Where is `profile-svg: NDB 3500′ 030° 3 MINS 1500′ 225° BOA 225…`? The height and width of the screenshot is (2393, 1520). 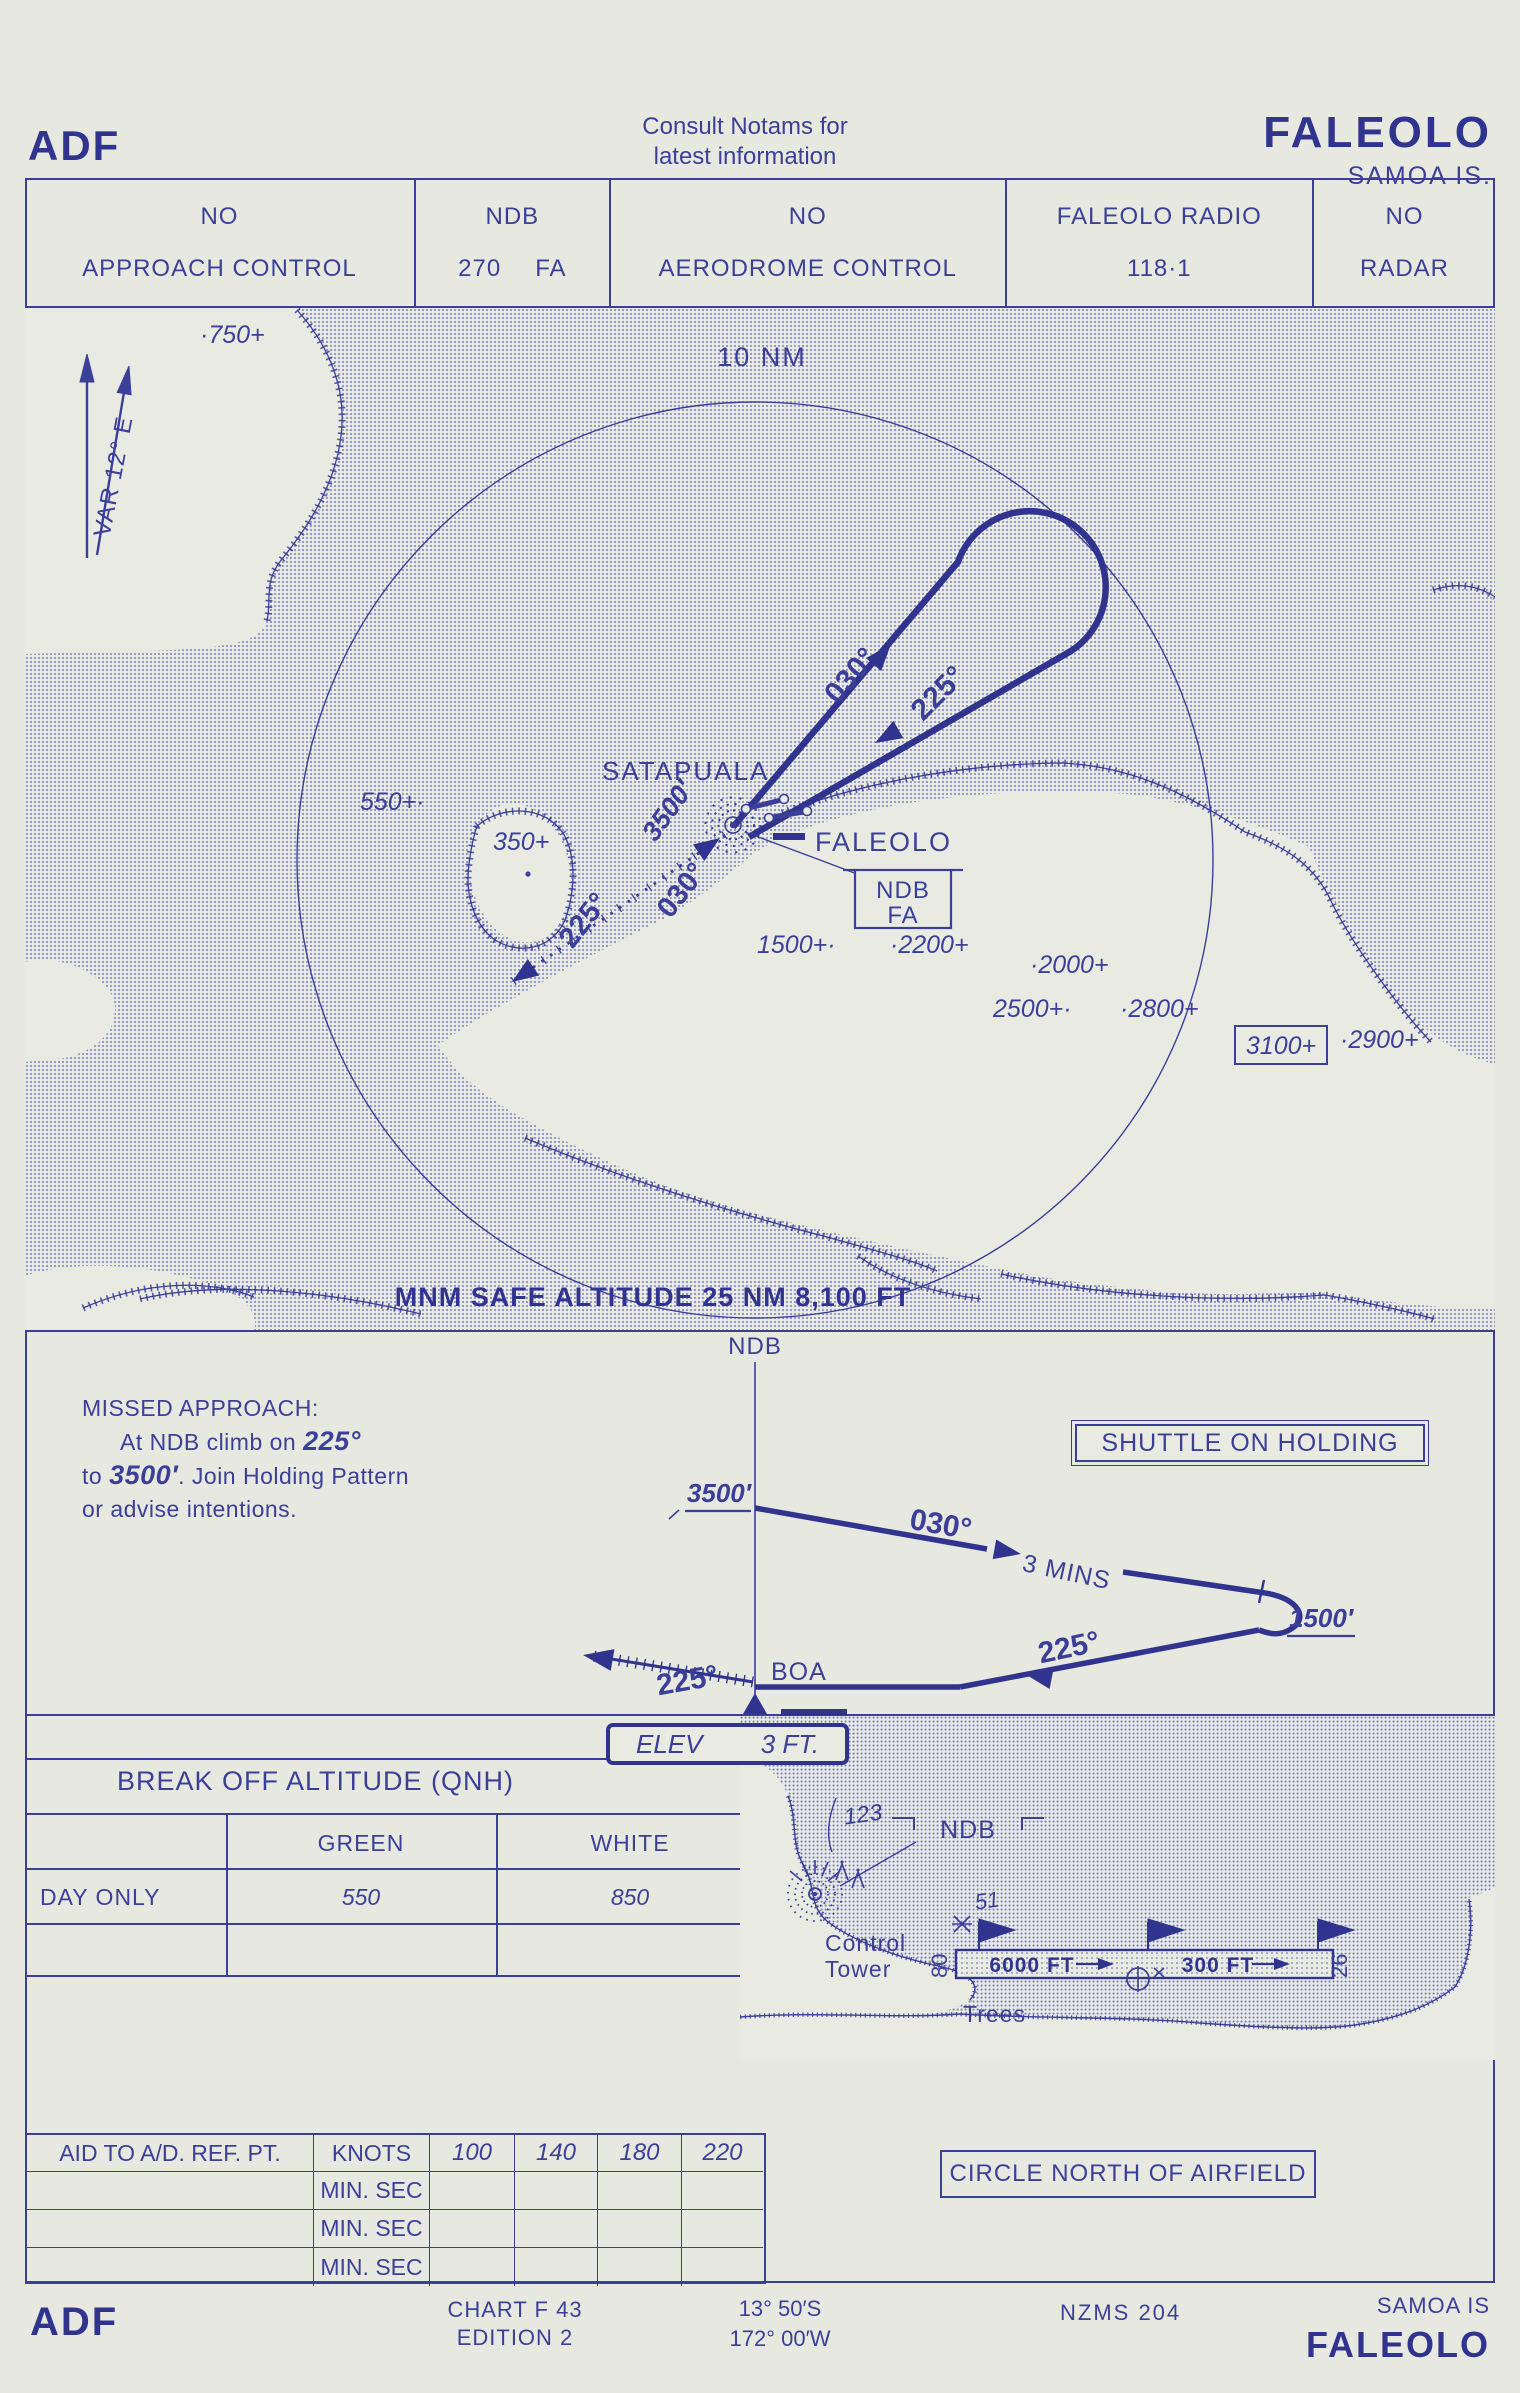
profile-svg: NDB 3500′ 030° 3 MINS 1500′ 225° BOA 225… is located at coordinates (969, 1526).